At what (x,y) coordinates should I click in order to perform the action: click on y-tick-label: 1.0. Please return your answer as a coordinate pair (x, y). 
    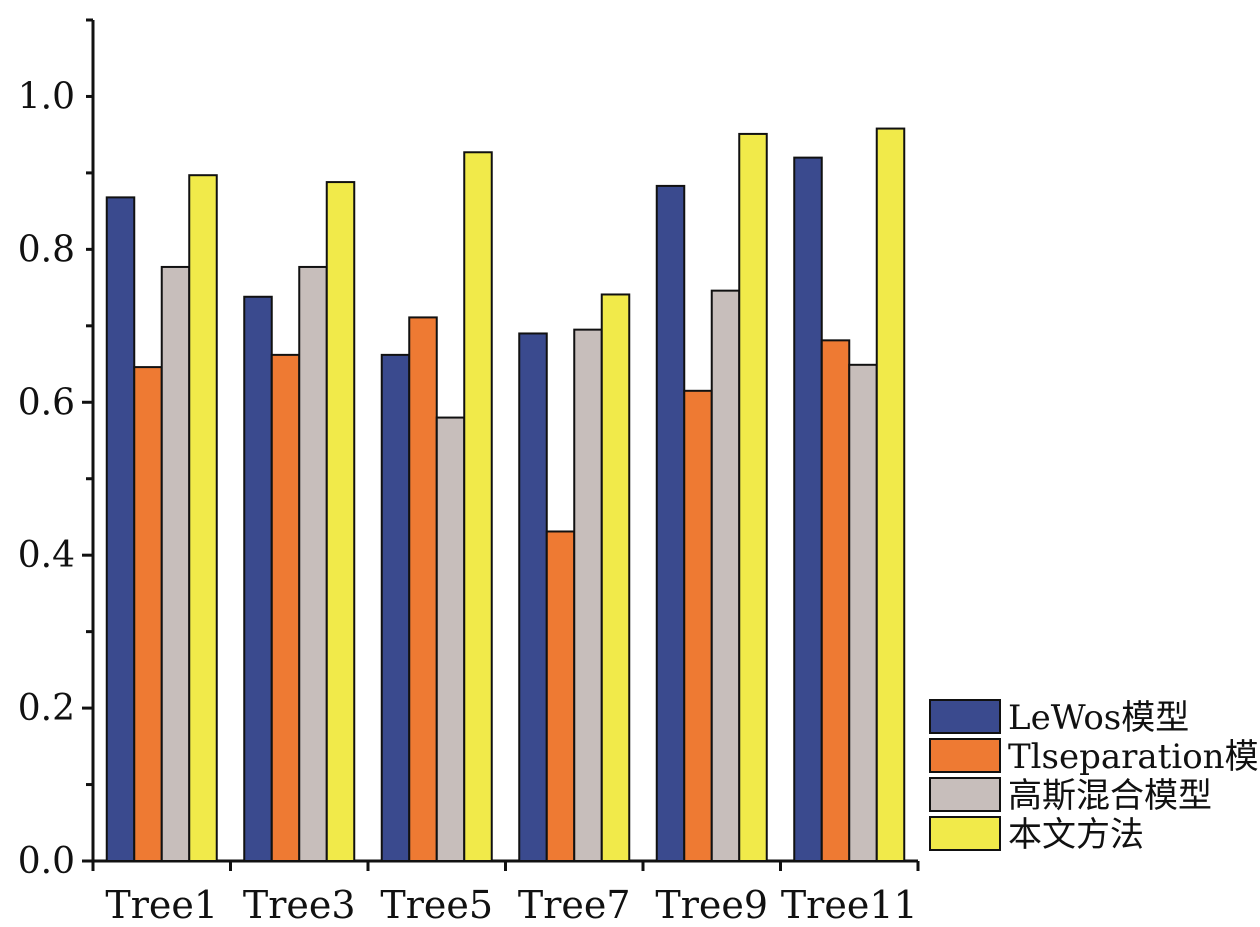
    Looking at the image, I should click on (46, 96).